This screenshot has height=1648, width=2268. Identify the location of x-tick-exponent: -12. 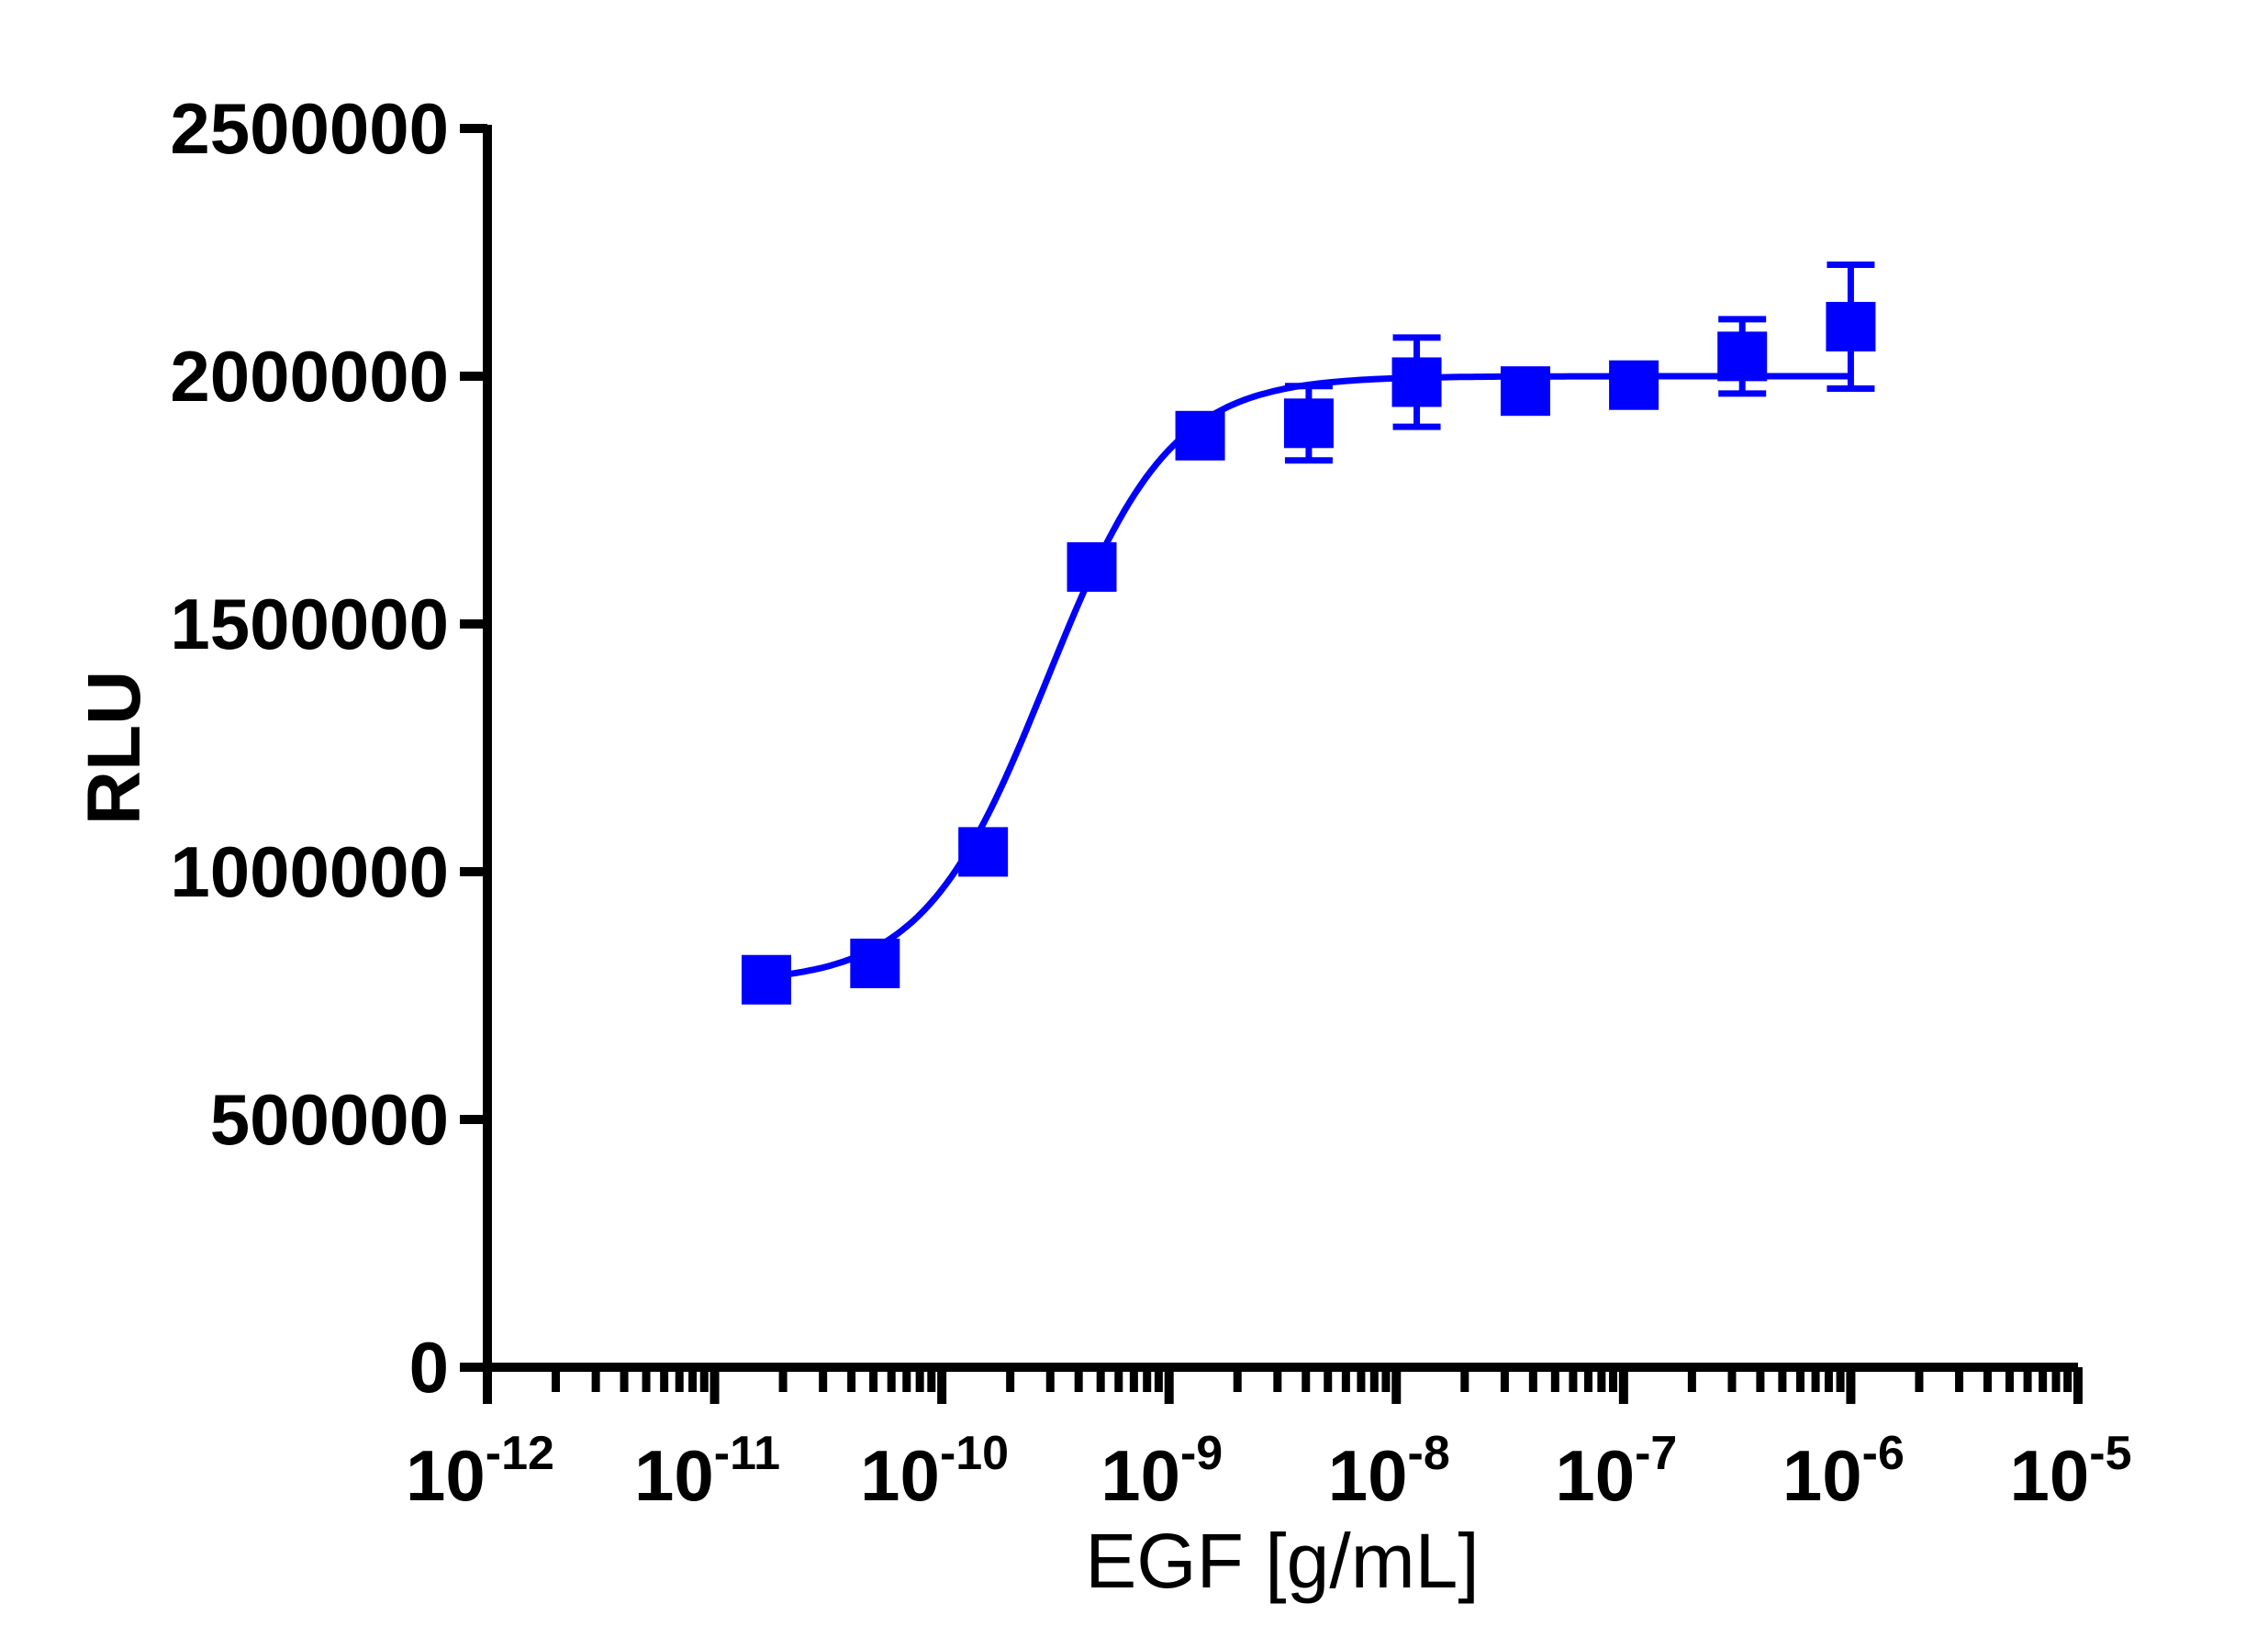
(520, 1453).